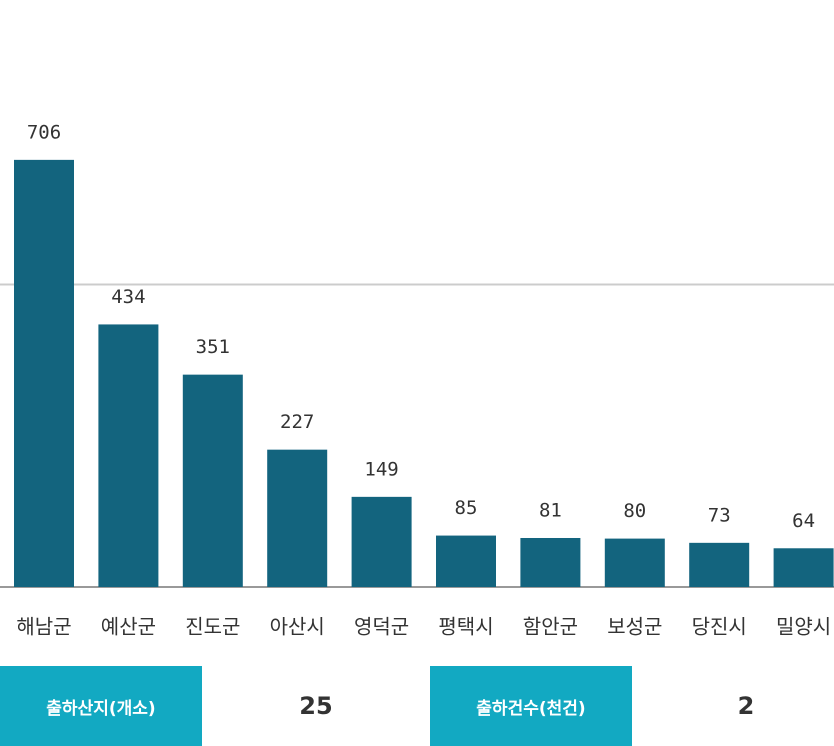 The image size is (834, 746). What do you see at coordinates (128, 297) in the screenshot?
I see `value-label: 434` at bounding box center [128, 297].